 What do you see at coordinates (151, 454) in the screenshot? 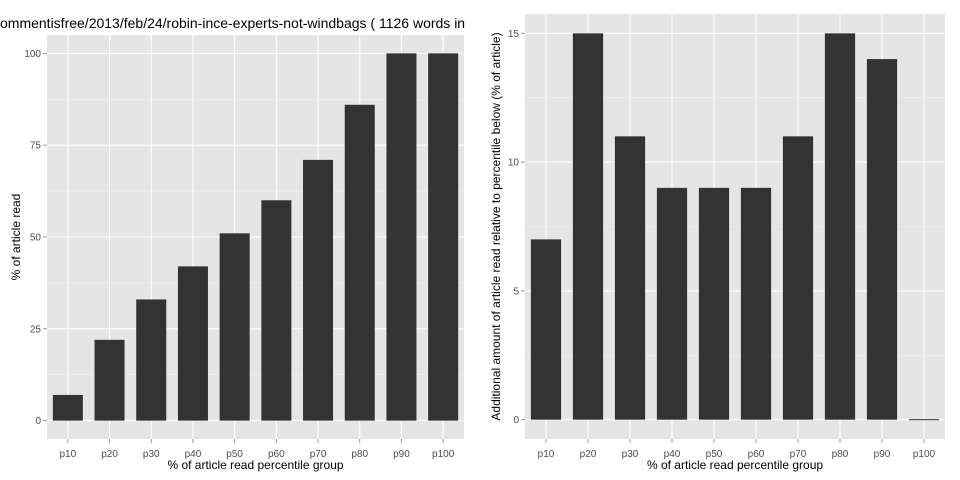
I see `left-x-tick-label: p30` at bounding box center [151, 454].